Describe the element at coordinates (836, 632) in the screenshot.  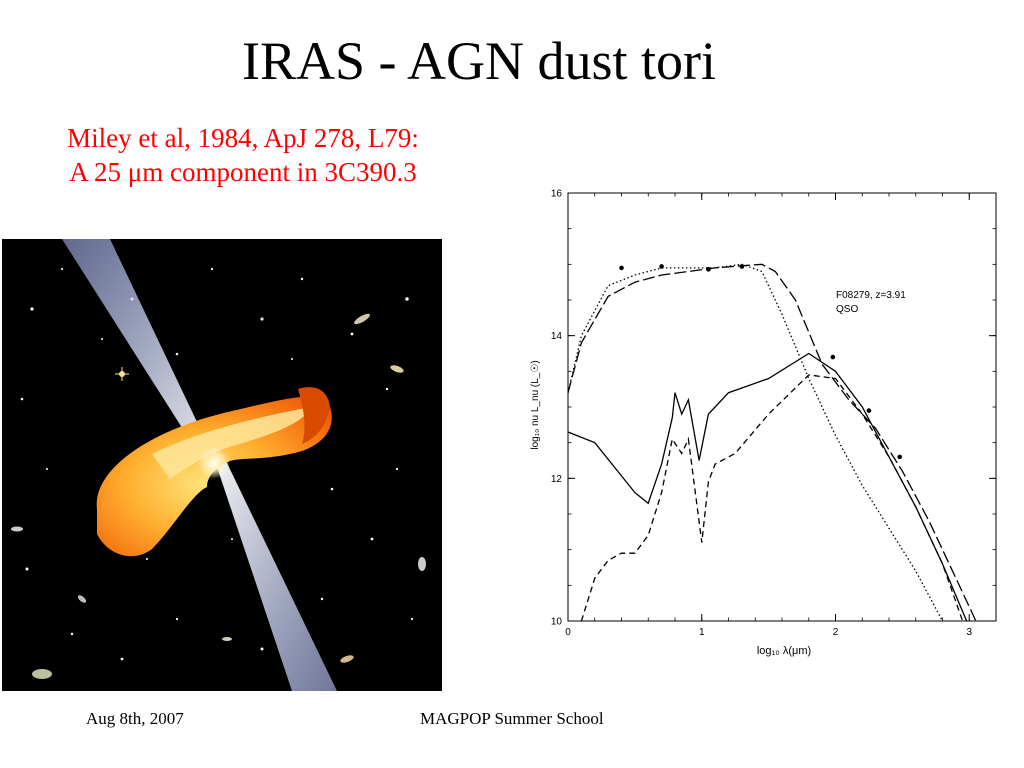
I see `x-tick-label: 2` at that location.